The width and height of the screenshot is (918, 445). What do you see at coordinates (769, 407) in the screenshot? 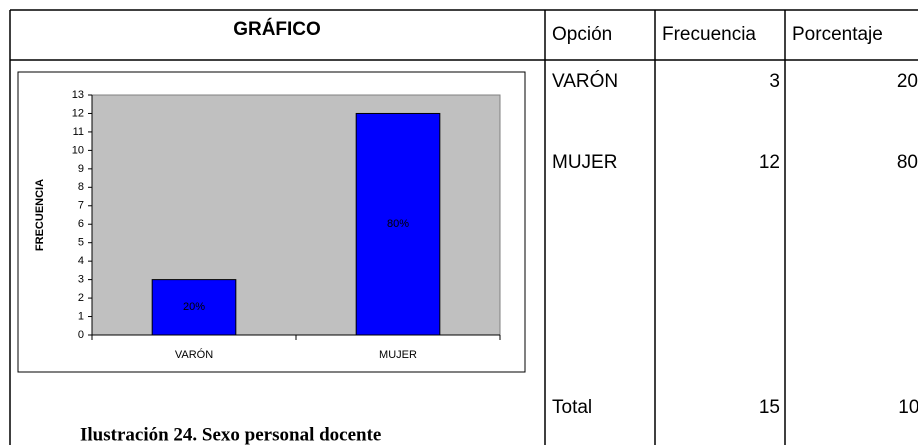
I see `cell: 15` at bounding box center [769, 407].